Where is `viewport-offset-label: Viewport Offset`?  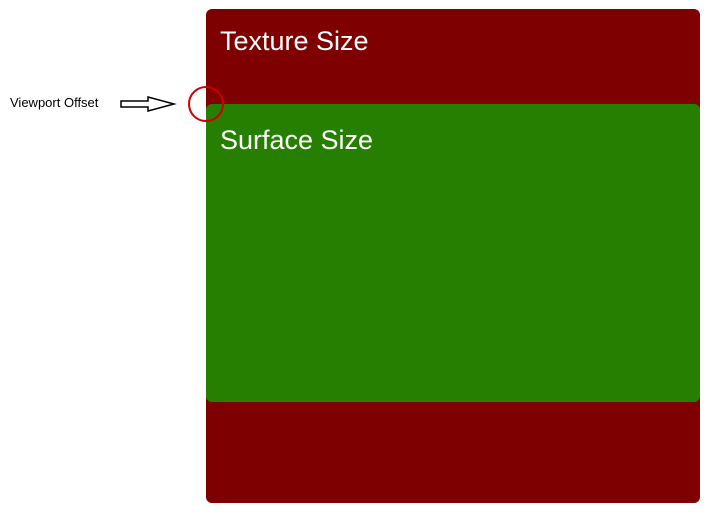
viewport-offset-label: Viewport Offset is located at coordinates (54, 102).